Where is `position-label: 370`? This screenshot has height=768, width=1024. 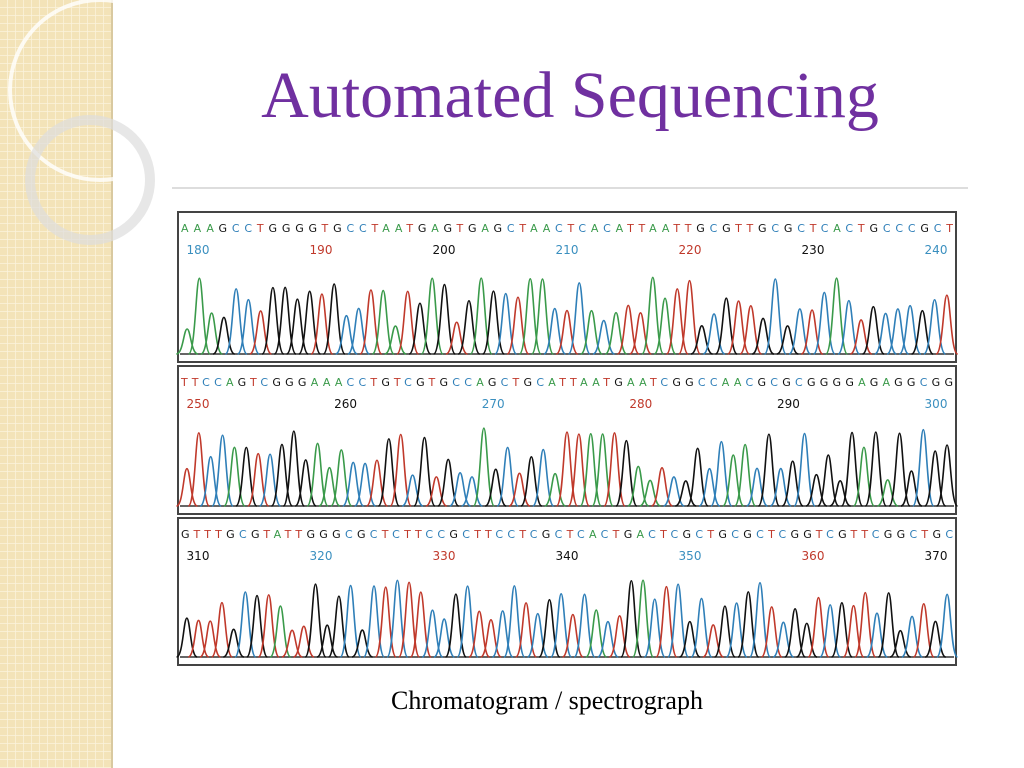
position-label: 370 is located at coordinates (936, 556).